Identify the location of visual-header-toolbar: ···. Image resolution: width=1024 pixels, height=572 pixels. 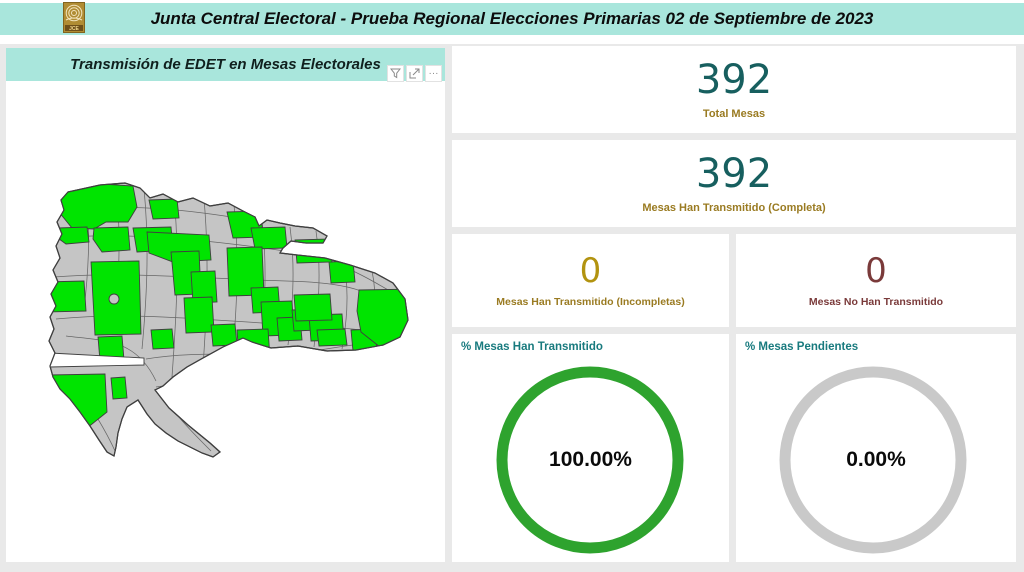
(414, 73).